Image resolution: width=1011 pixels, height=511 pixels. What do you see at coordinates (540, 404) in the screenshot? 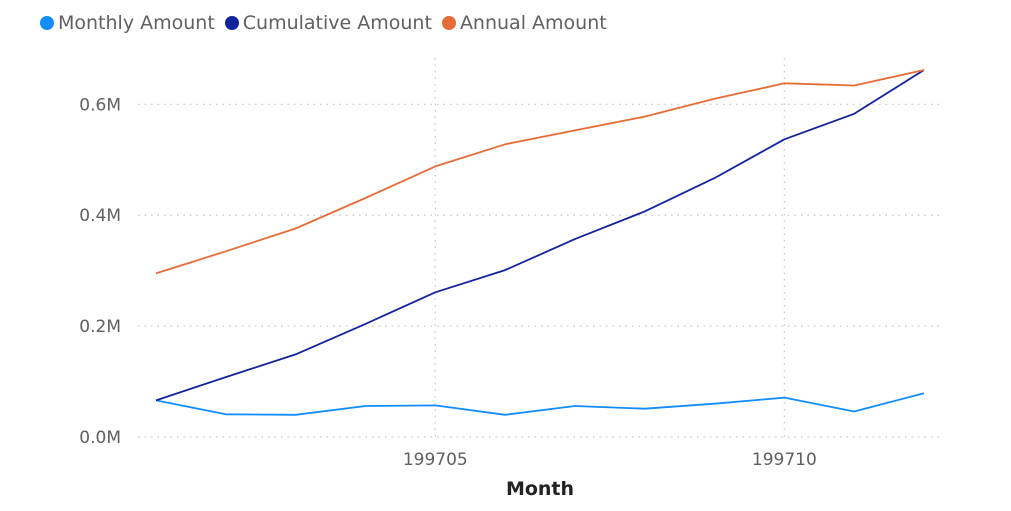
I see `series-line-monthly-amount` at bounding box center [540, 404].